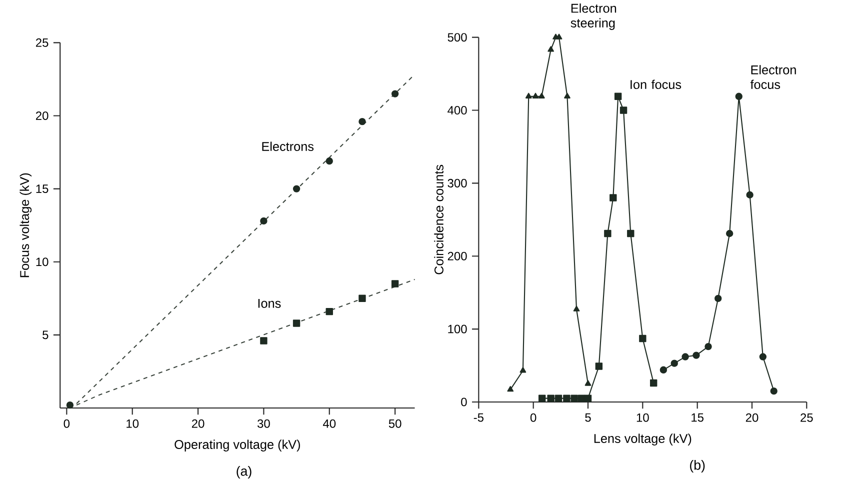  What do you see at coordinates (42, 42) in the screenshot?
I see `y-tick-label: 25` at bounding box center [42, 42].